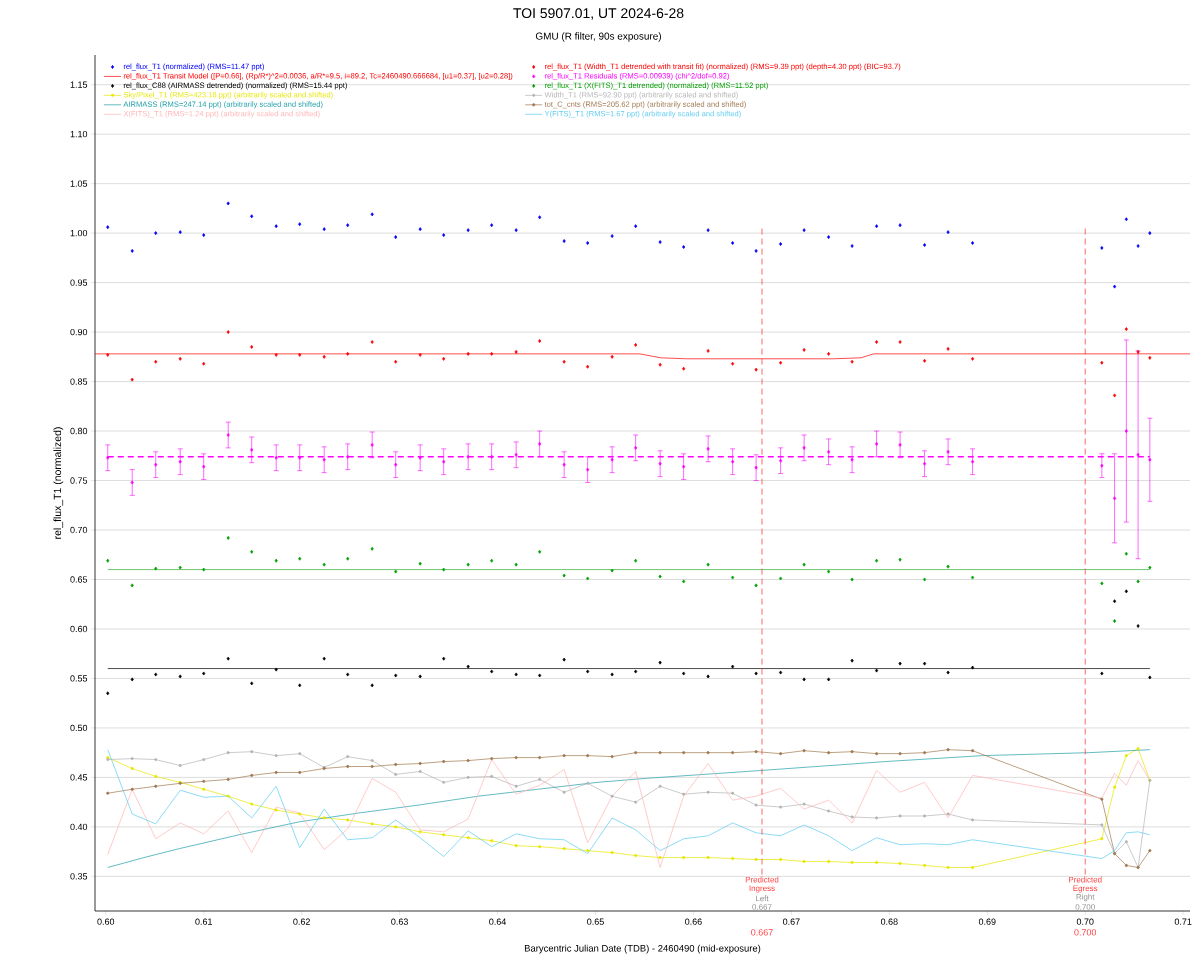  Describe the element at coordinates (791, 921) in the screenshot. I see `x-tick-label: 0.67` at that location.